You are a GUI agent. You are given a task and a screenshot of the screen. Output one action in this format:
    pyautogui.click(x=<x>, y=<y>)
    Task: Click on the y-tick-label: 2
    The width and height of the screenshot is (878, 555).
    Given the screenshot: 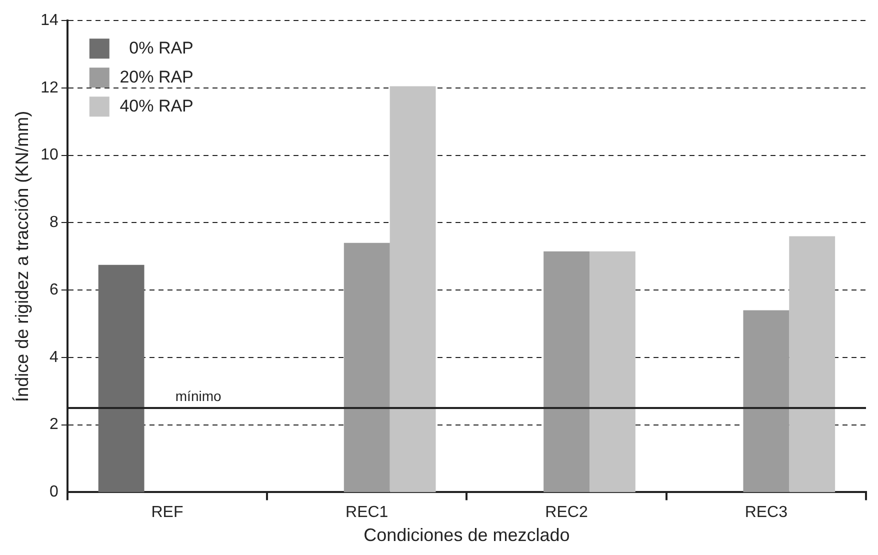 What is the action you would take?
    pyautogui.click(x=53, y=425)
    